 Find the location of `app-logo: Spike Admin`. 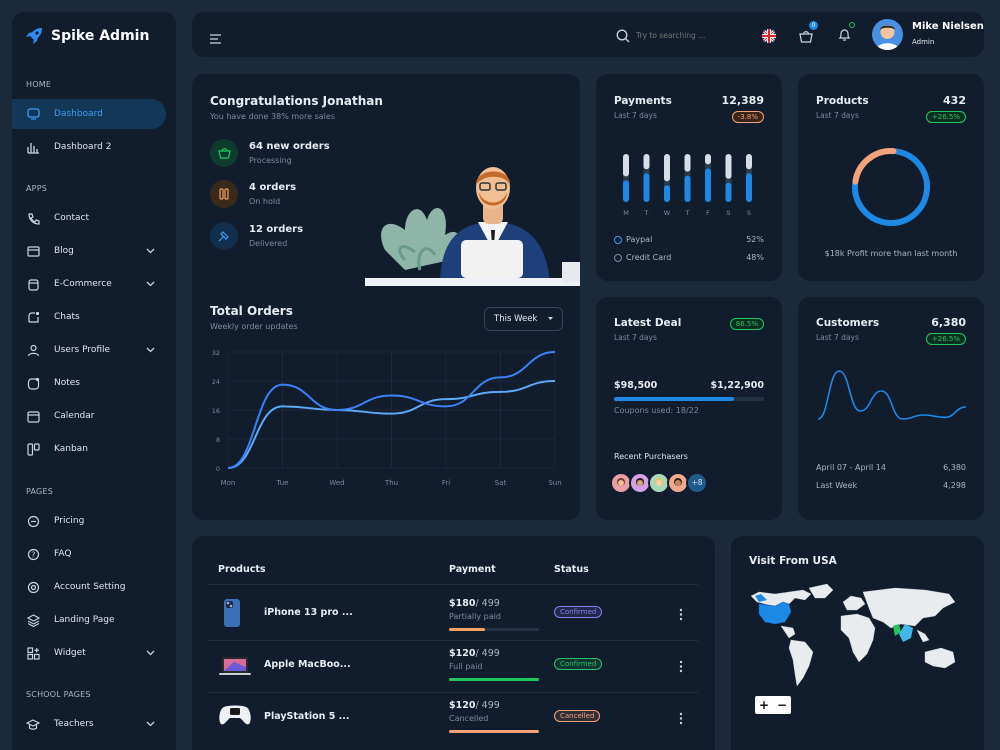

app-logo: Spike Admin is located at coordinates (86, 36).